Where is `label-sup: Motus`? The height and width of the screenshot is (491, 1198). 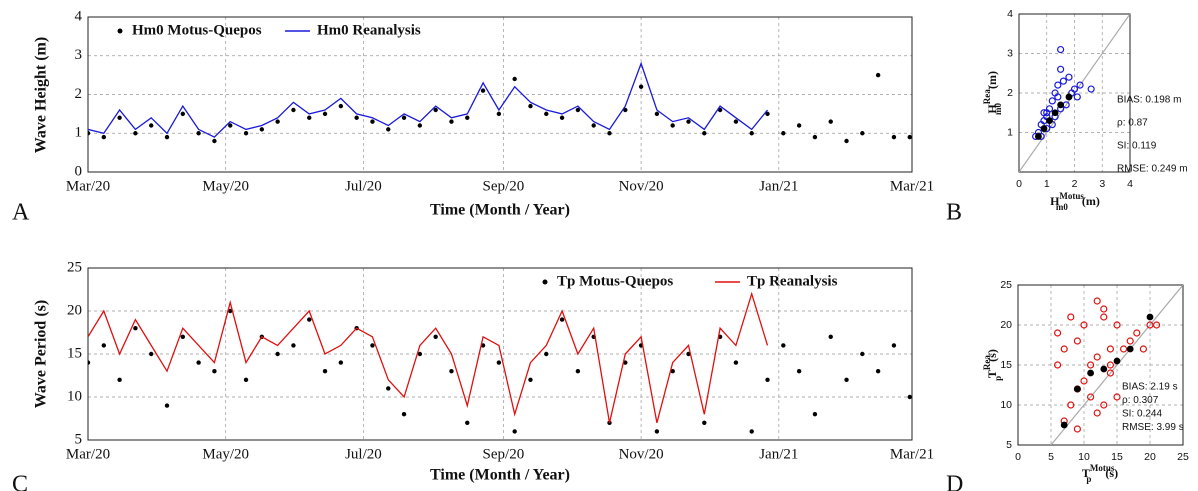
label-sup: Motus is located at coordinates (1102, 468).